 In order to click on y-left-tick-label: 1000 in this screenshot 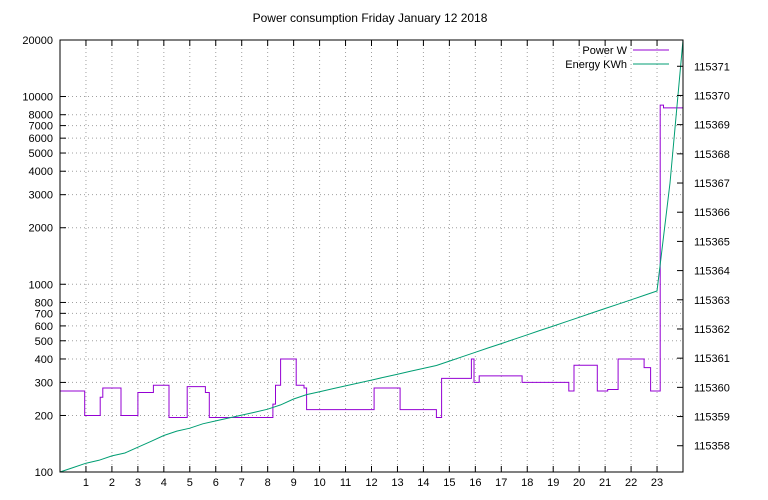, I will do `click(41, 285)`.